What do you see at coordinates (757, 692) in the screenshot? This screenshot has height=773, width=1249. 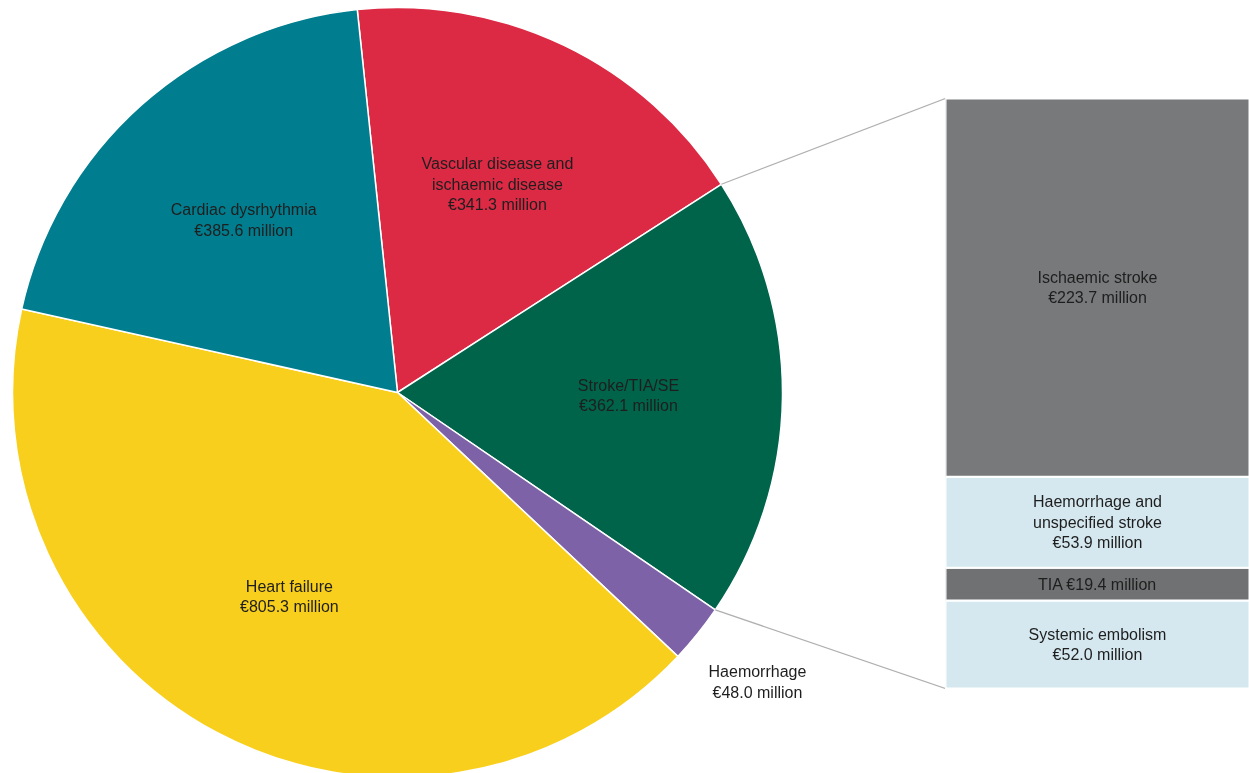 I see `data-label: €48.0 million` at bounding box center [757, 692].